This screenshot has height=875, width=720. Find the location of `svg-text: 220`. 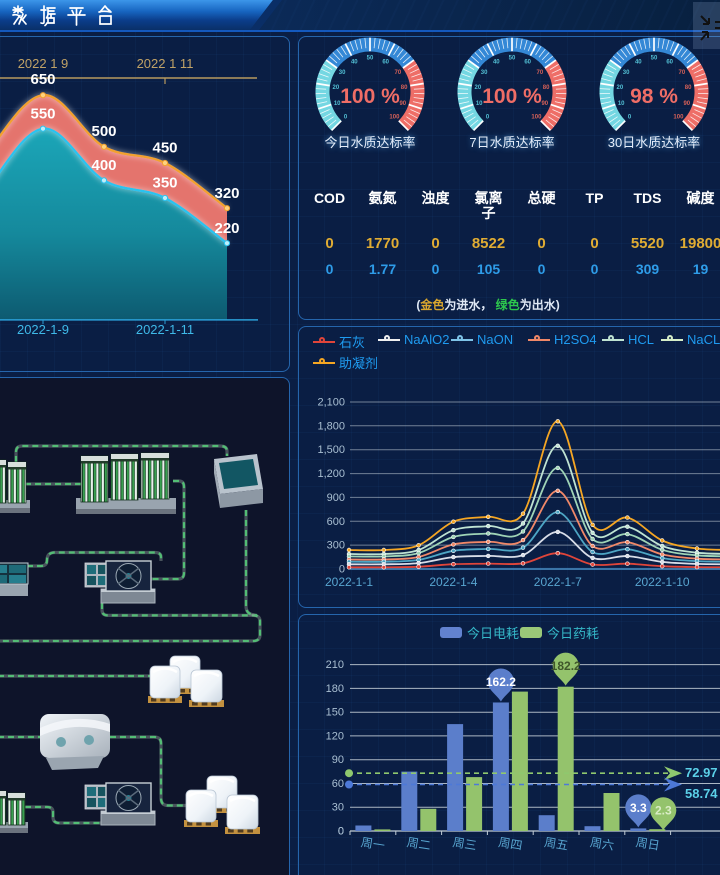

svg-text: 220 is located at coordinates (226, 228).